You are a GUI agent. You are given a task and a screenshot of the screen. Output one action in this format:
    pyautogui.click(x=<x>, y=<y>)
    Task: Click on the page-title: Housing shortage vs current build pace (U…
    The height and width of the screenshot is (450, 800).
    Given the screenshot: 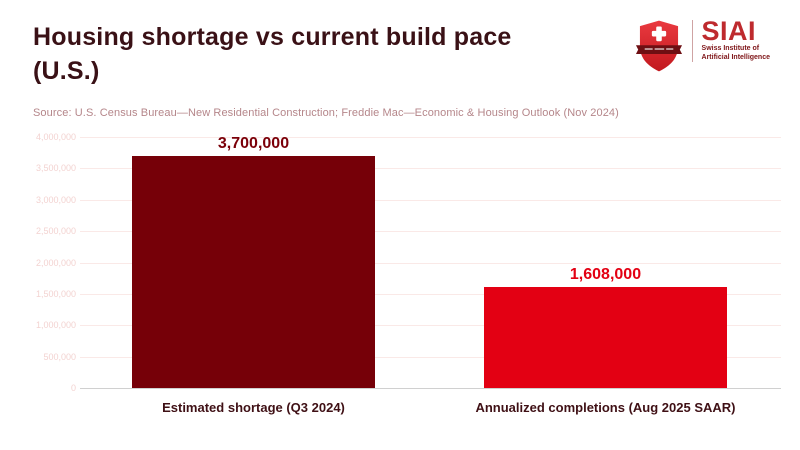 What is the action you would take?
    pyautogui.click(x=333, y=54)
    